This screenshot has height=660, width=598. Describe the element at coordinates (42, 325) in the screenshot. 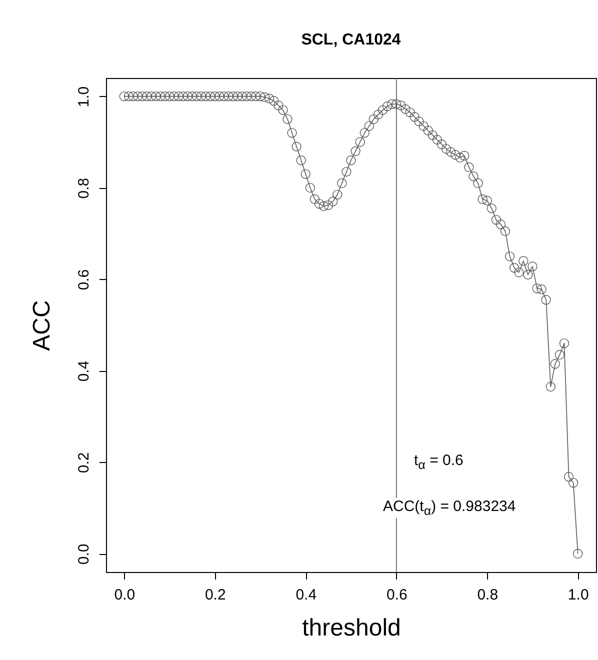

I see `y-axis-title: ACC` at that location.